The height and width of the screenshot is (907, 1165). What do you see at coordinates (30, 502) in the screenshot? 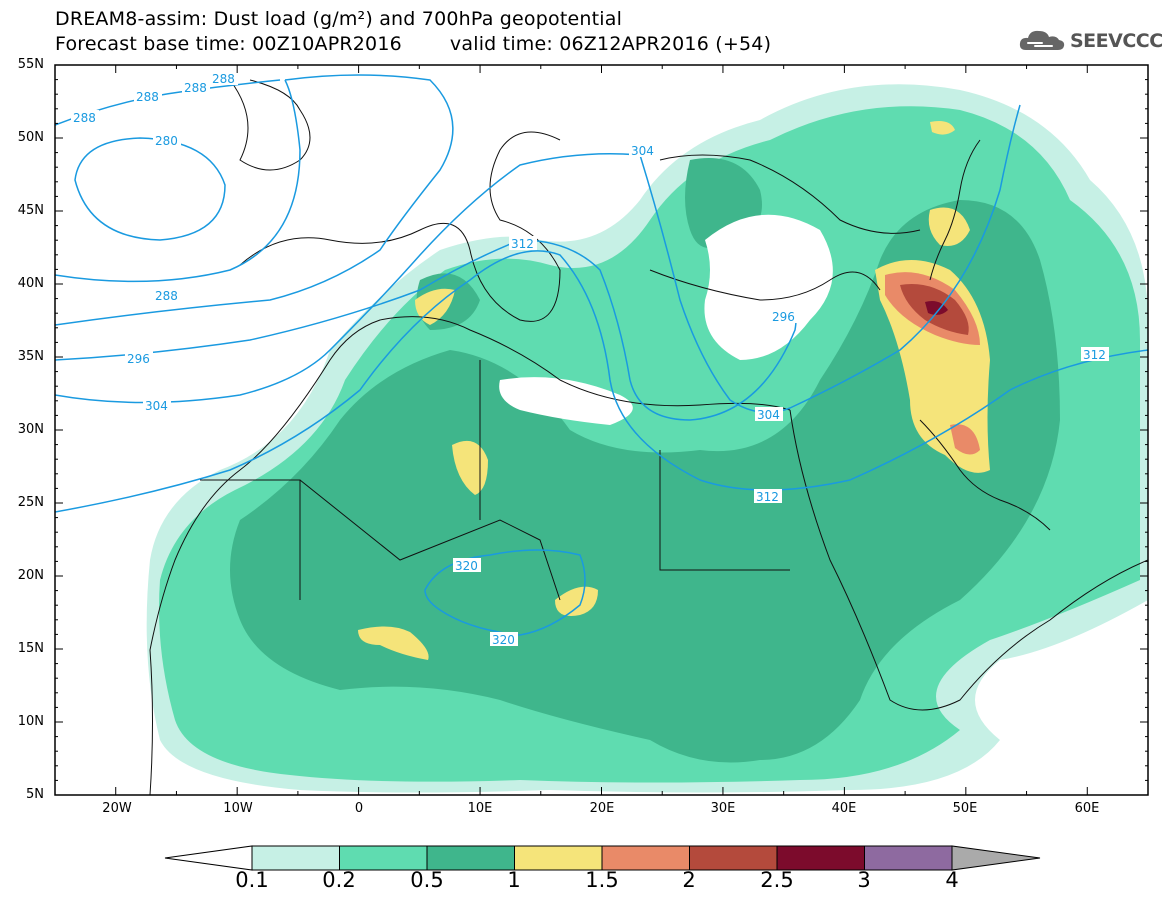
I see `lat-label: 25N` at bounding box center [30, 502].